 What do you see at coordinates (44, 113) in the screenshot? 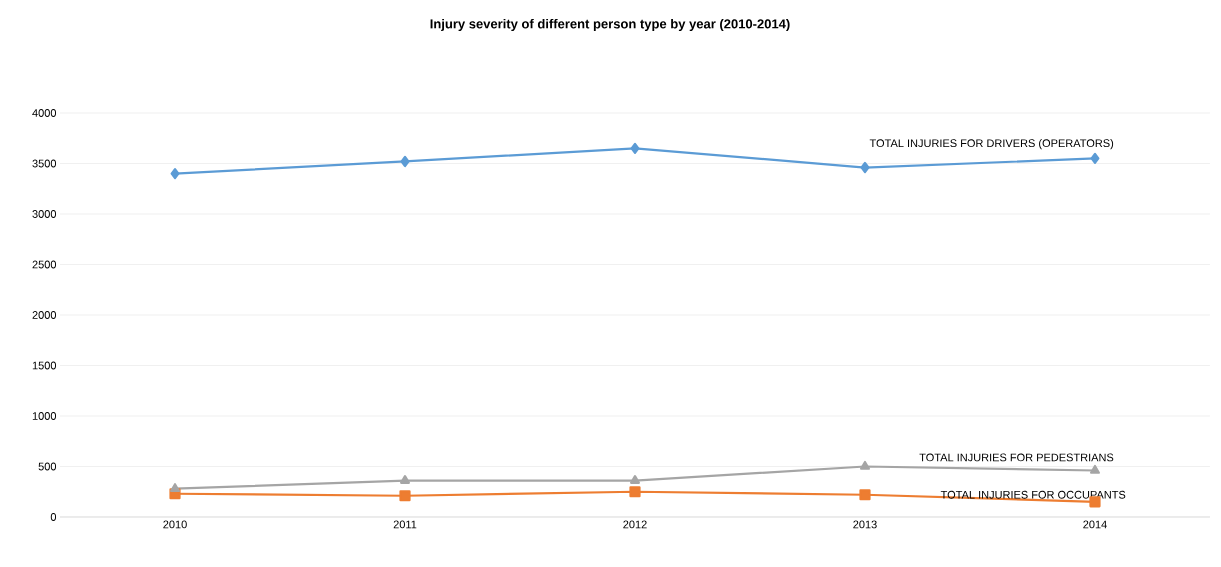
I see `y-tick-label: 4000` at bounding box center [44, 113].